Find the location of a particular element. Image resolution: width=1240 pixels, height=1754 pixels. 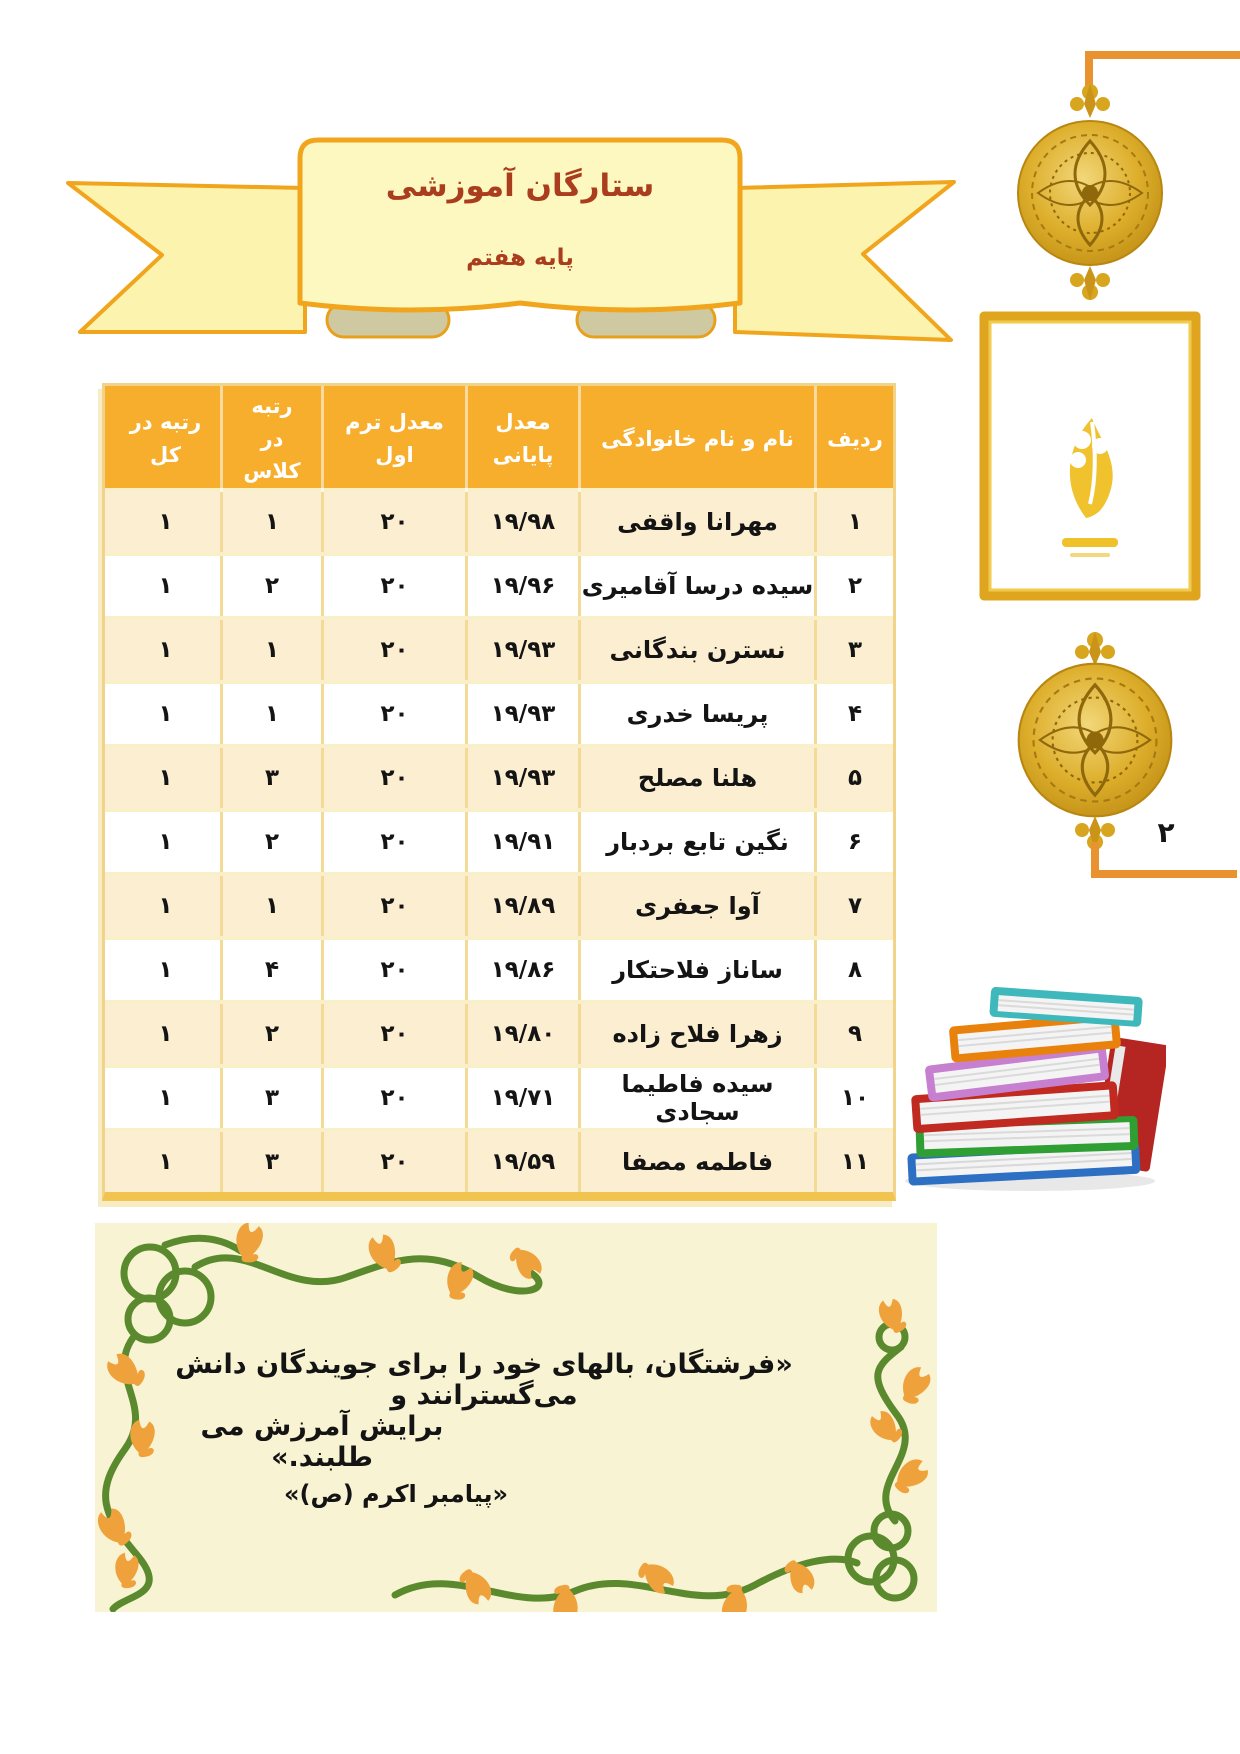

cell-student-name: هلنا مصلح is located at coordinates (699, 778).